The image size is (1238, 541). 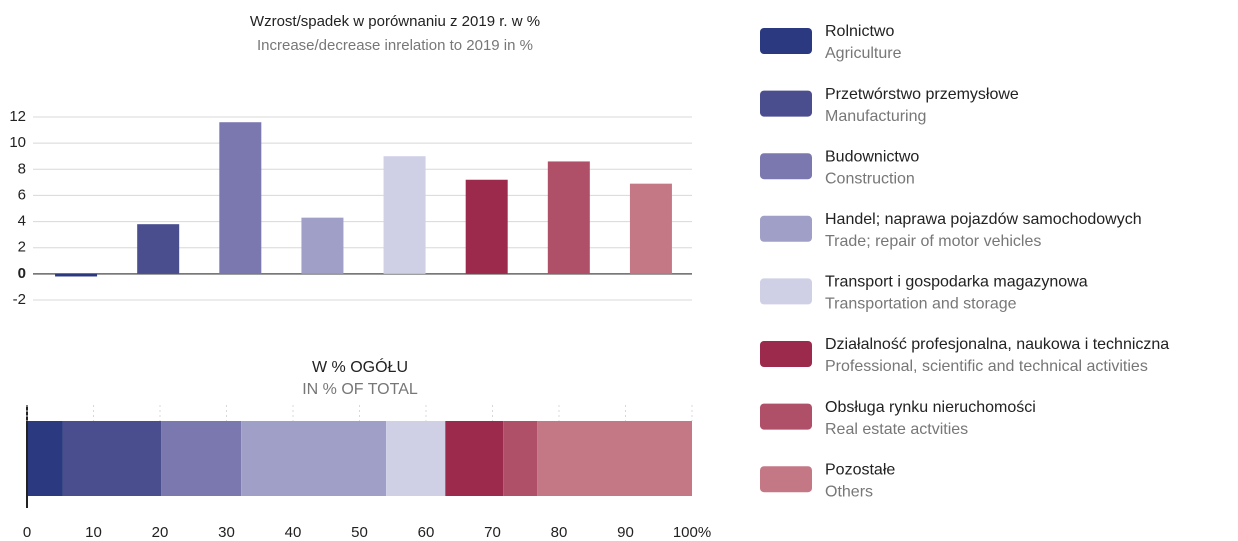 I want to click on y-tick-label: -2, so click(x=19, y=299).